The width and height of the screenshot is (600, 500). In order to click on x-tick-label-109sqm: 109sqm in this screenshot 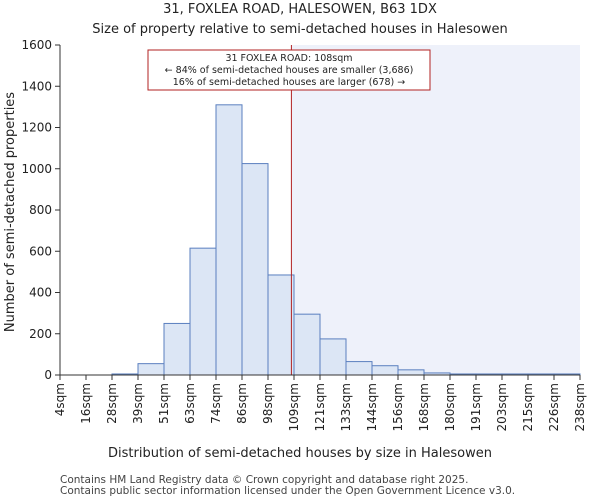, I will do `click(294, 407)`.